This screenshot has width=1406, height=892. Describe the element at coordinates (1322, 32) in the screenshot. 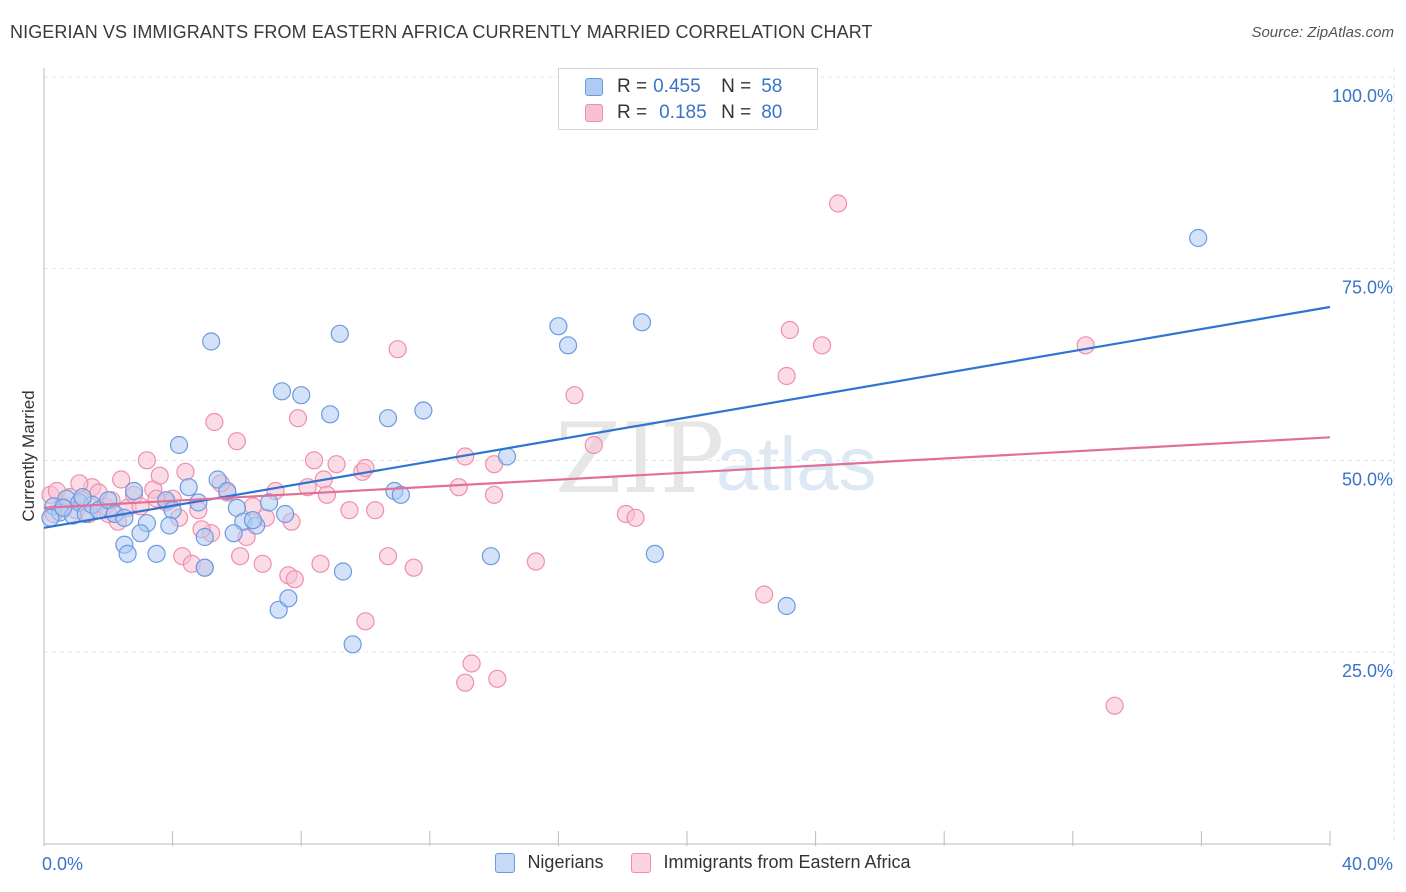

I see `source-label: Source: ZipAtlas.com` at that location.